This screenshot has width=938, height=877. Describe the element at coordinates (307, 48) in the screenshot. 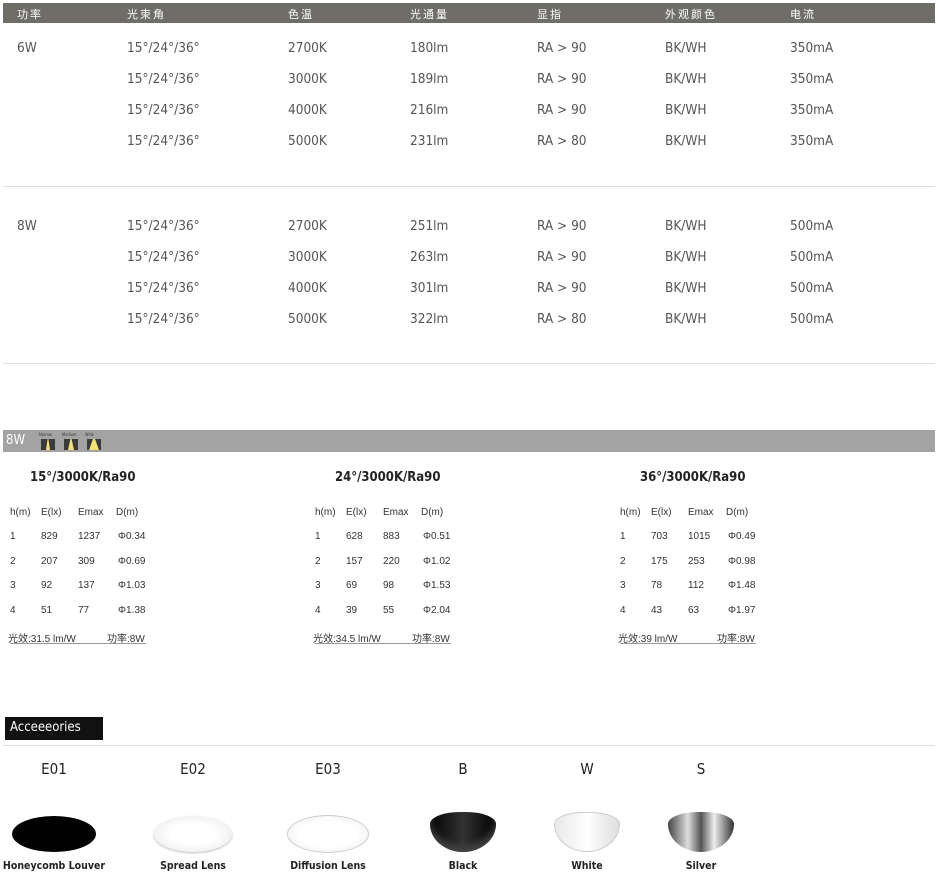

I see `table-cell: 2700K` at that location.